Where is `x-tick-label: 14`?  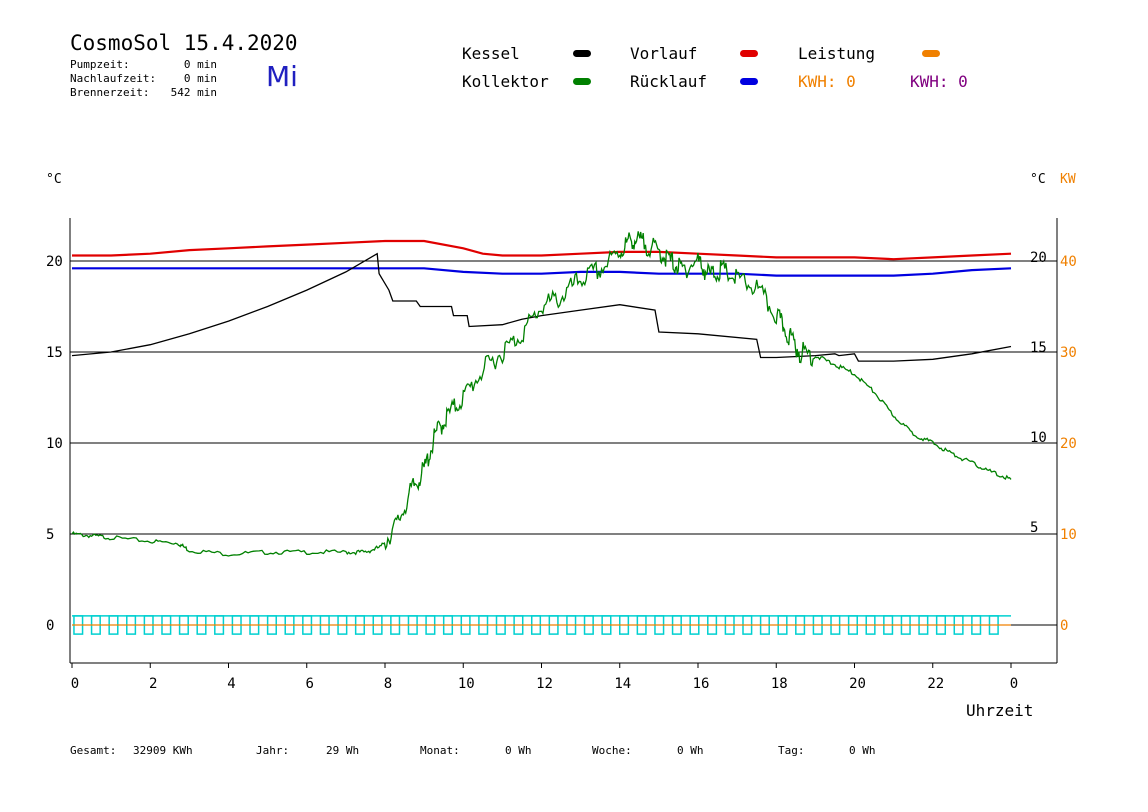
x-tick-label: 14 is located at coordinates (622, 684).